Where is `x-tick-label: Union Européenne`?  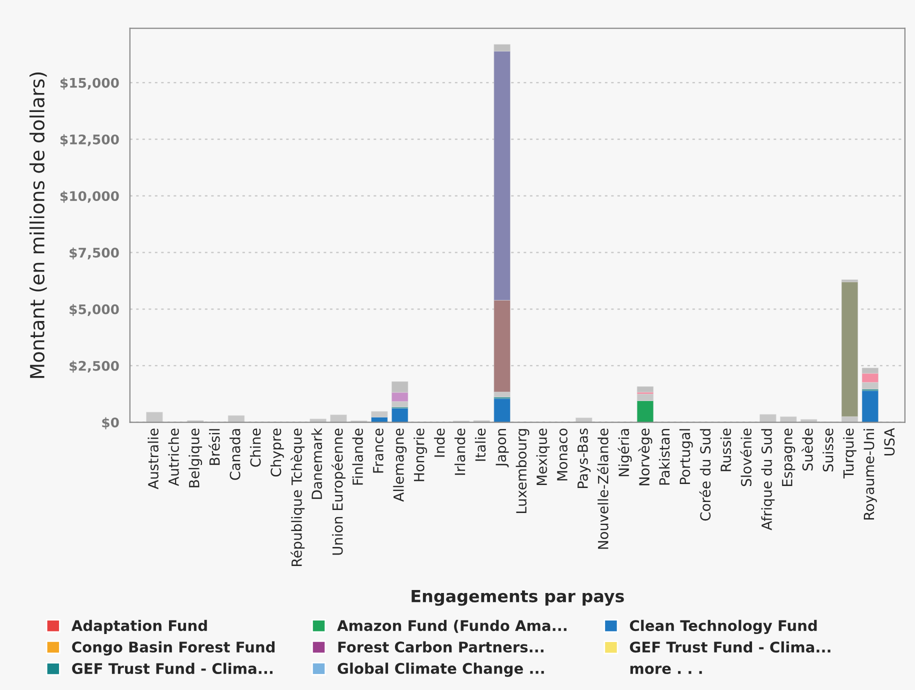 x-tick-label: Union Européenne is located at coordinates (339, 491).